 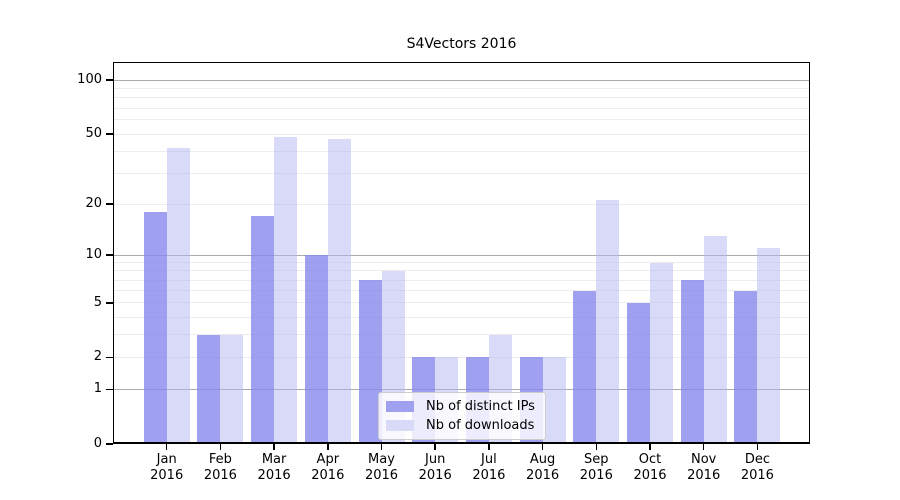 I want to click on x-tick-may, so click(x=381, y=447).